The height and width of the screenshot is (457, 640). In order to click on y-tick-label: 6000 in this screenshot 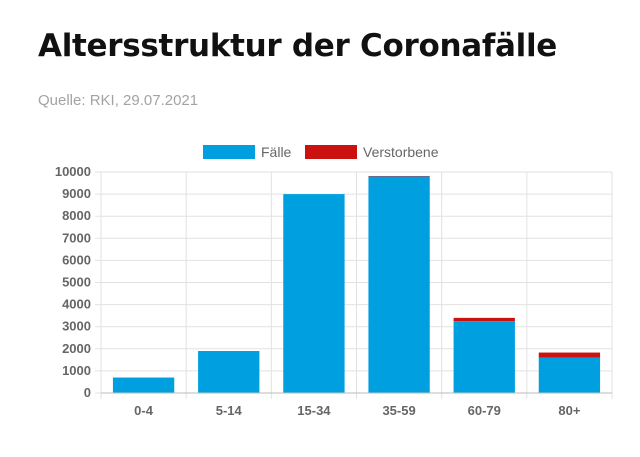, I will do `click(76, 259)`.